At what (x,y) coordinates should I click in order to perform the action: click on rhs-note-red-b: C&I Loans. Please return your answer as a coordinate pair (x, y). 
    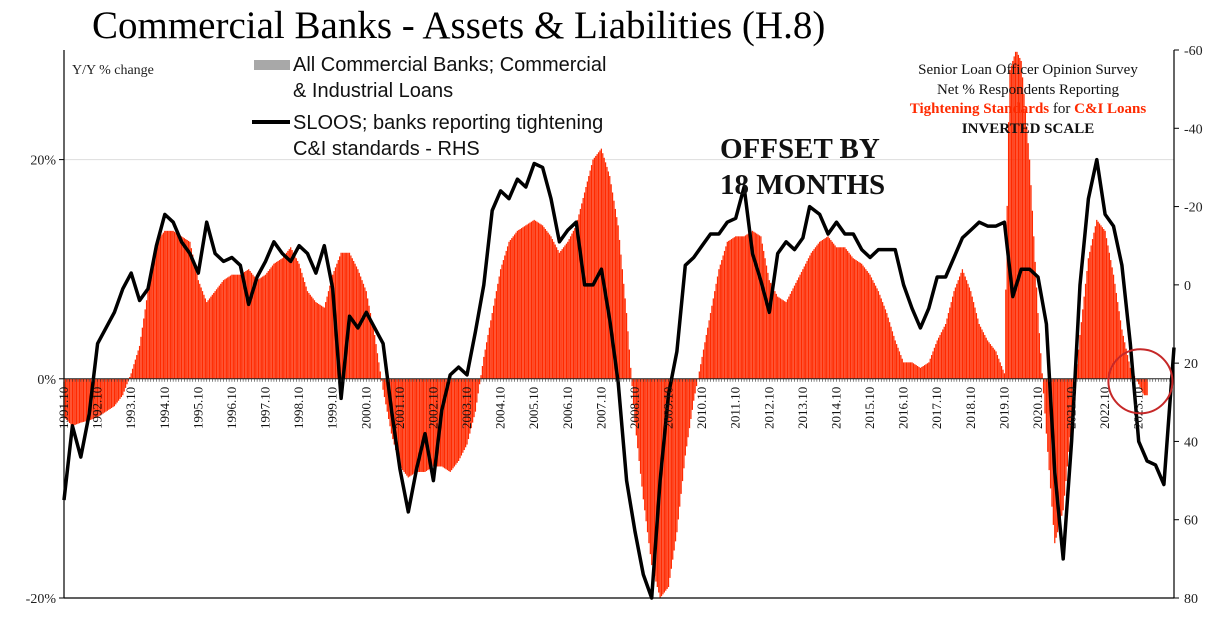
    Looking at the image, I should click on (1110, 109).